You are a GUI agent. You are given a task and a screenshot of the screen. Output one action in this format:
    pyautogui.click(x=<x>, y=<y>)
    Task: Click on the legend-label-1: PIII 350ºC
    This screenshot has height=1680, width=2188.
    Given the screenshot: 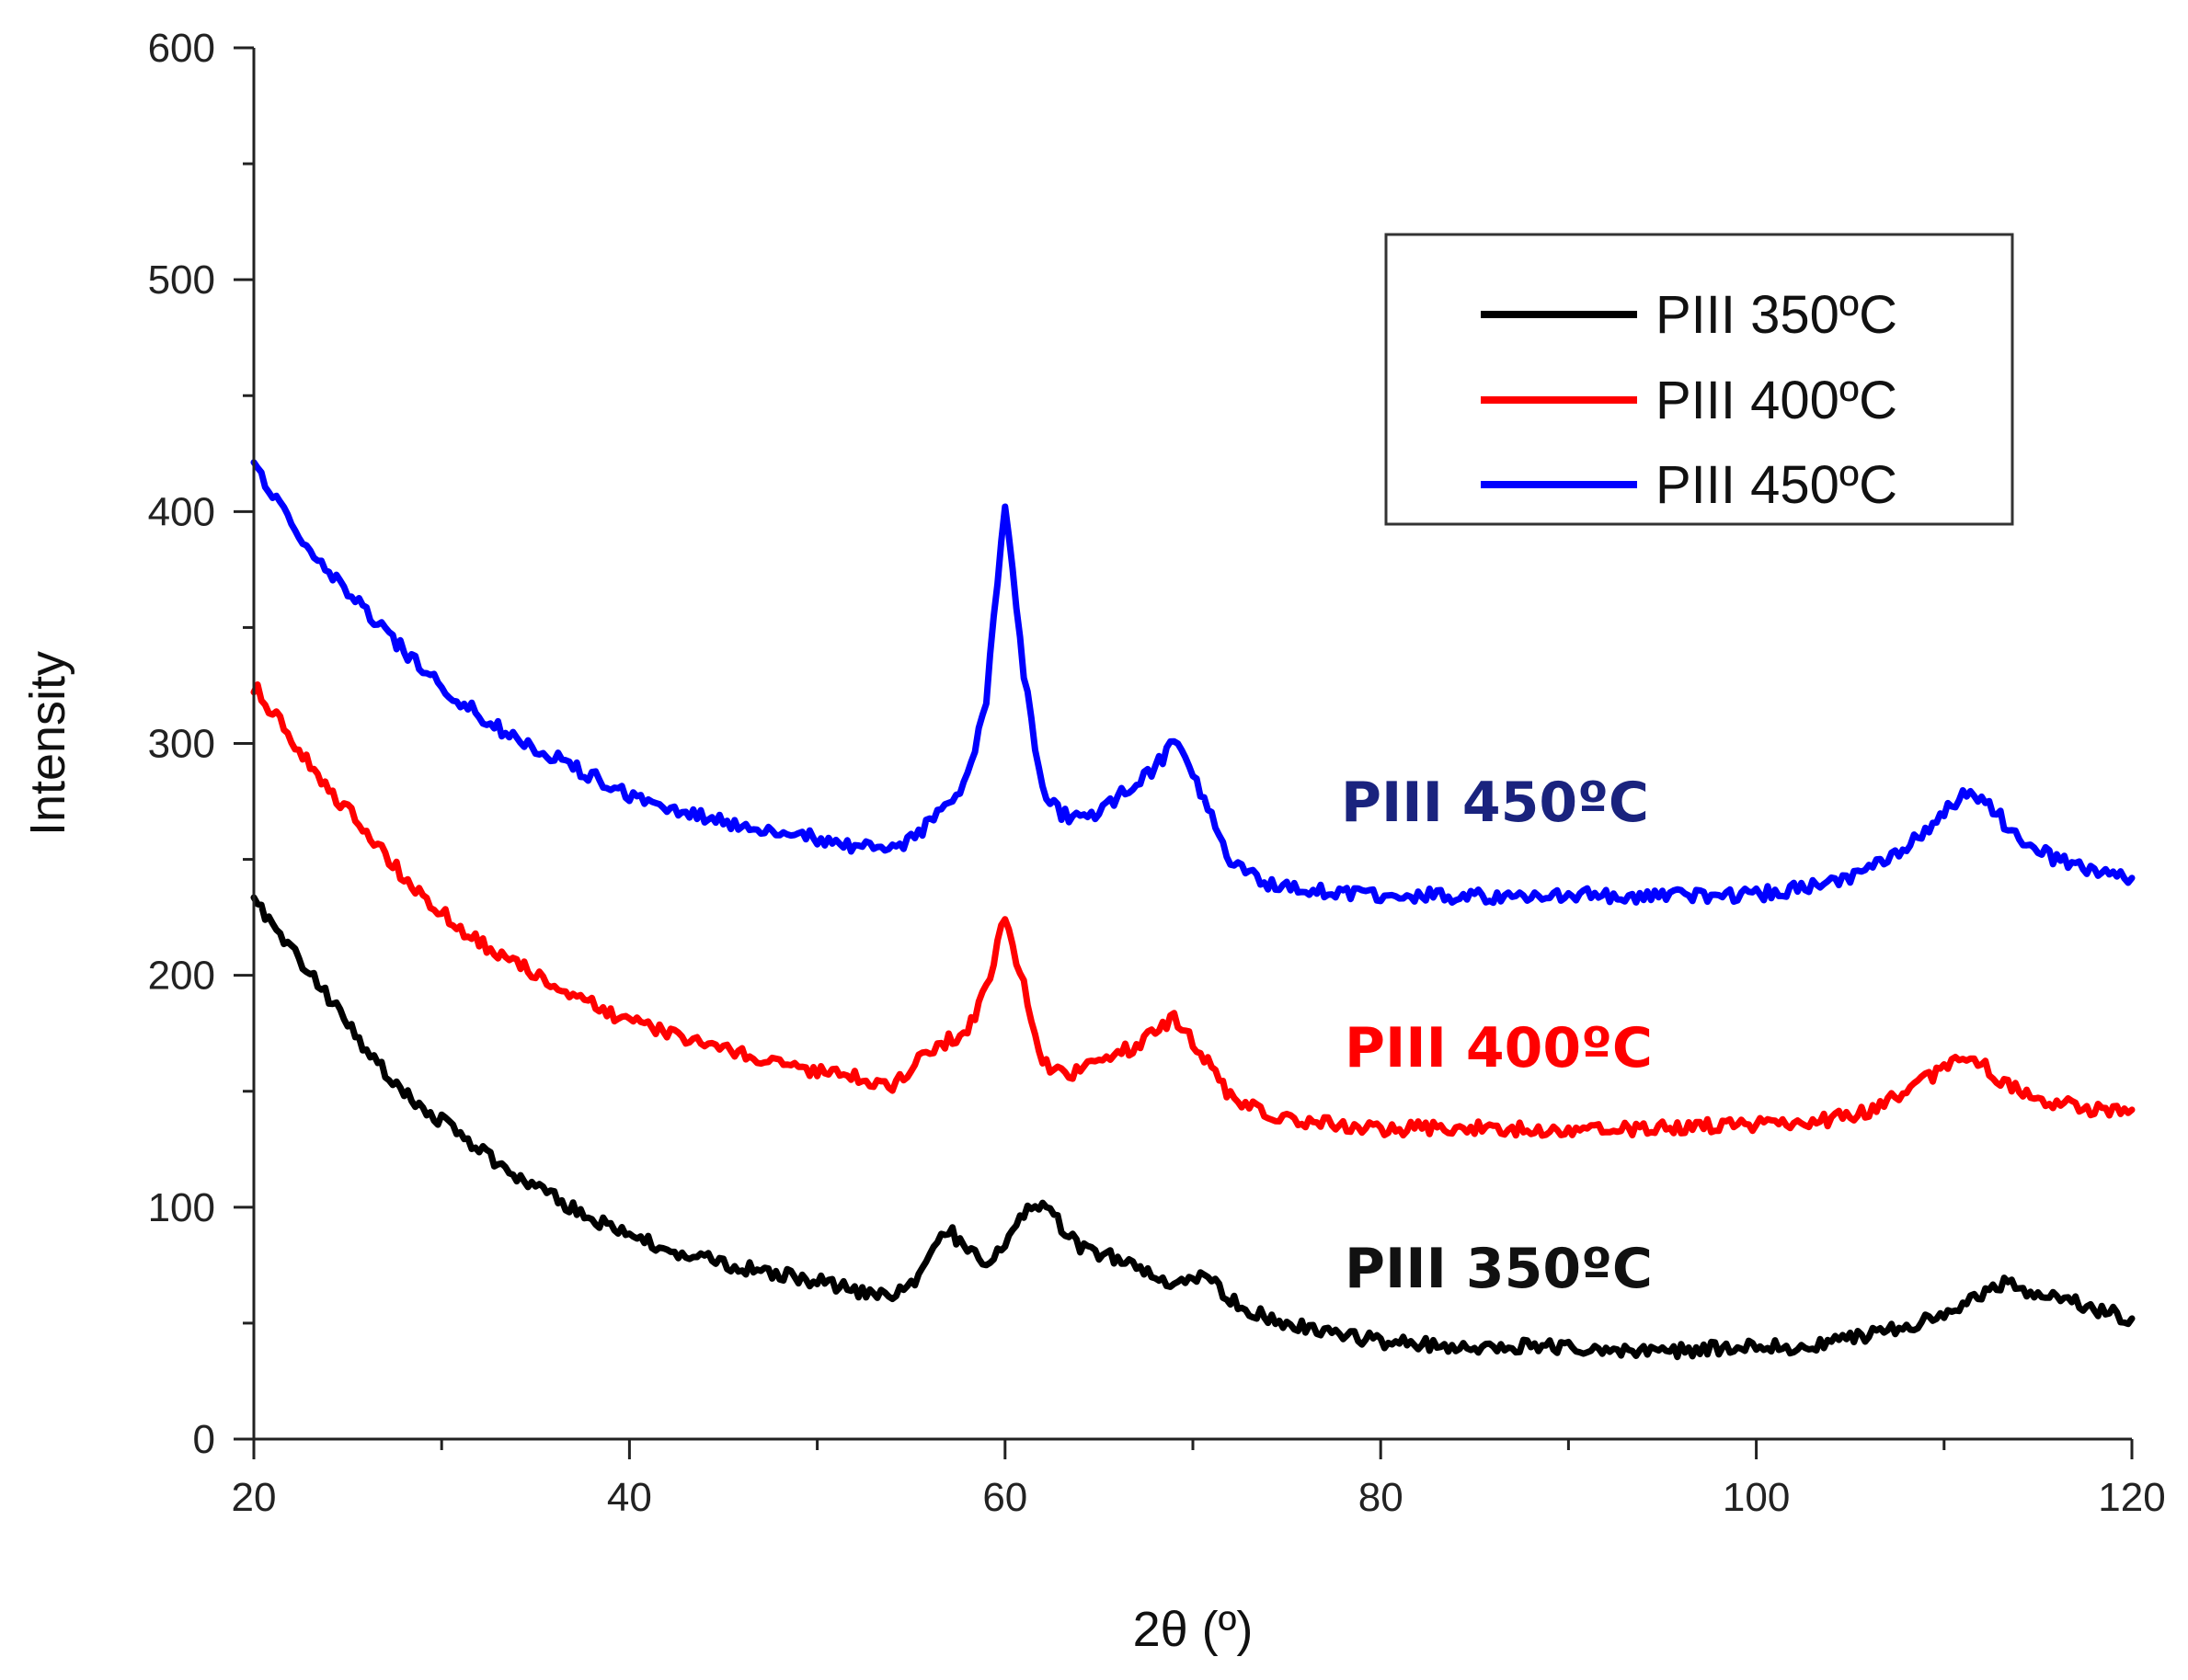 What is the action you would take?
    pyautogui.click(x=1776, y=315)
    